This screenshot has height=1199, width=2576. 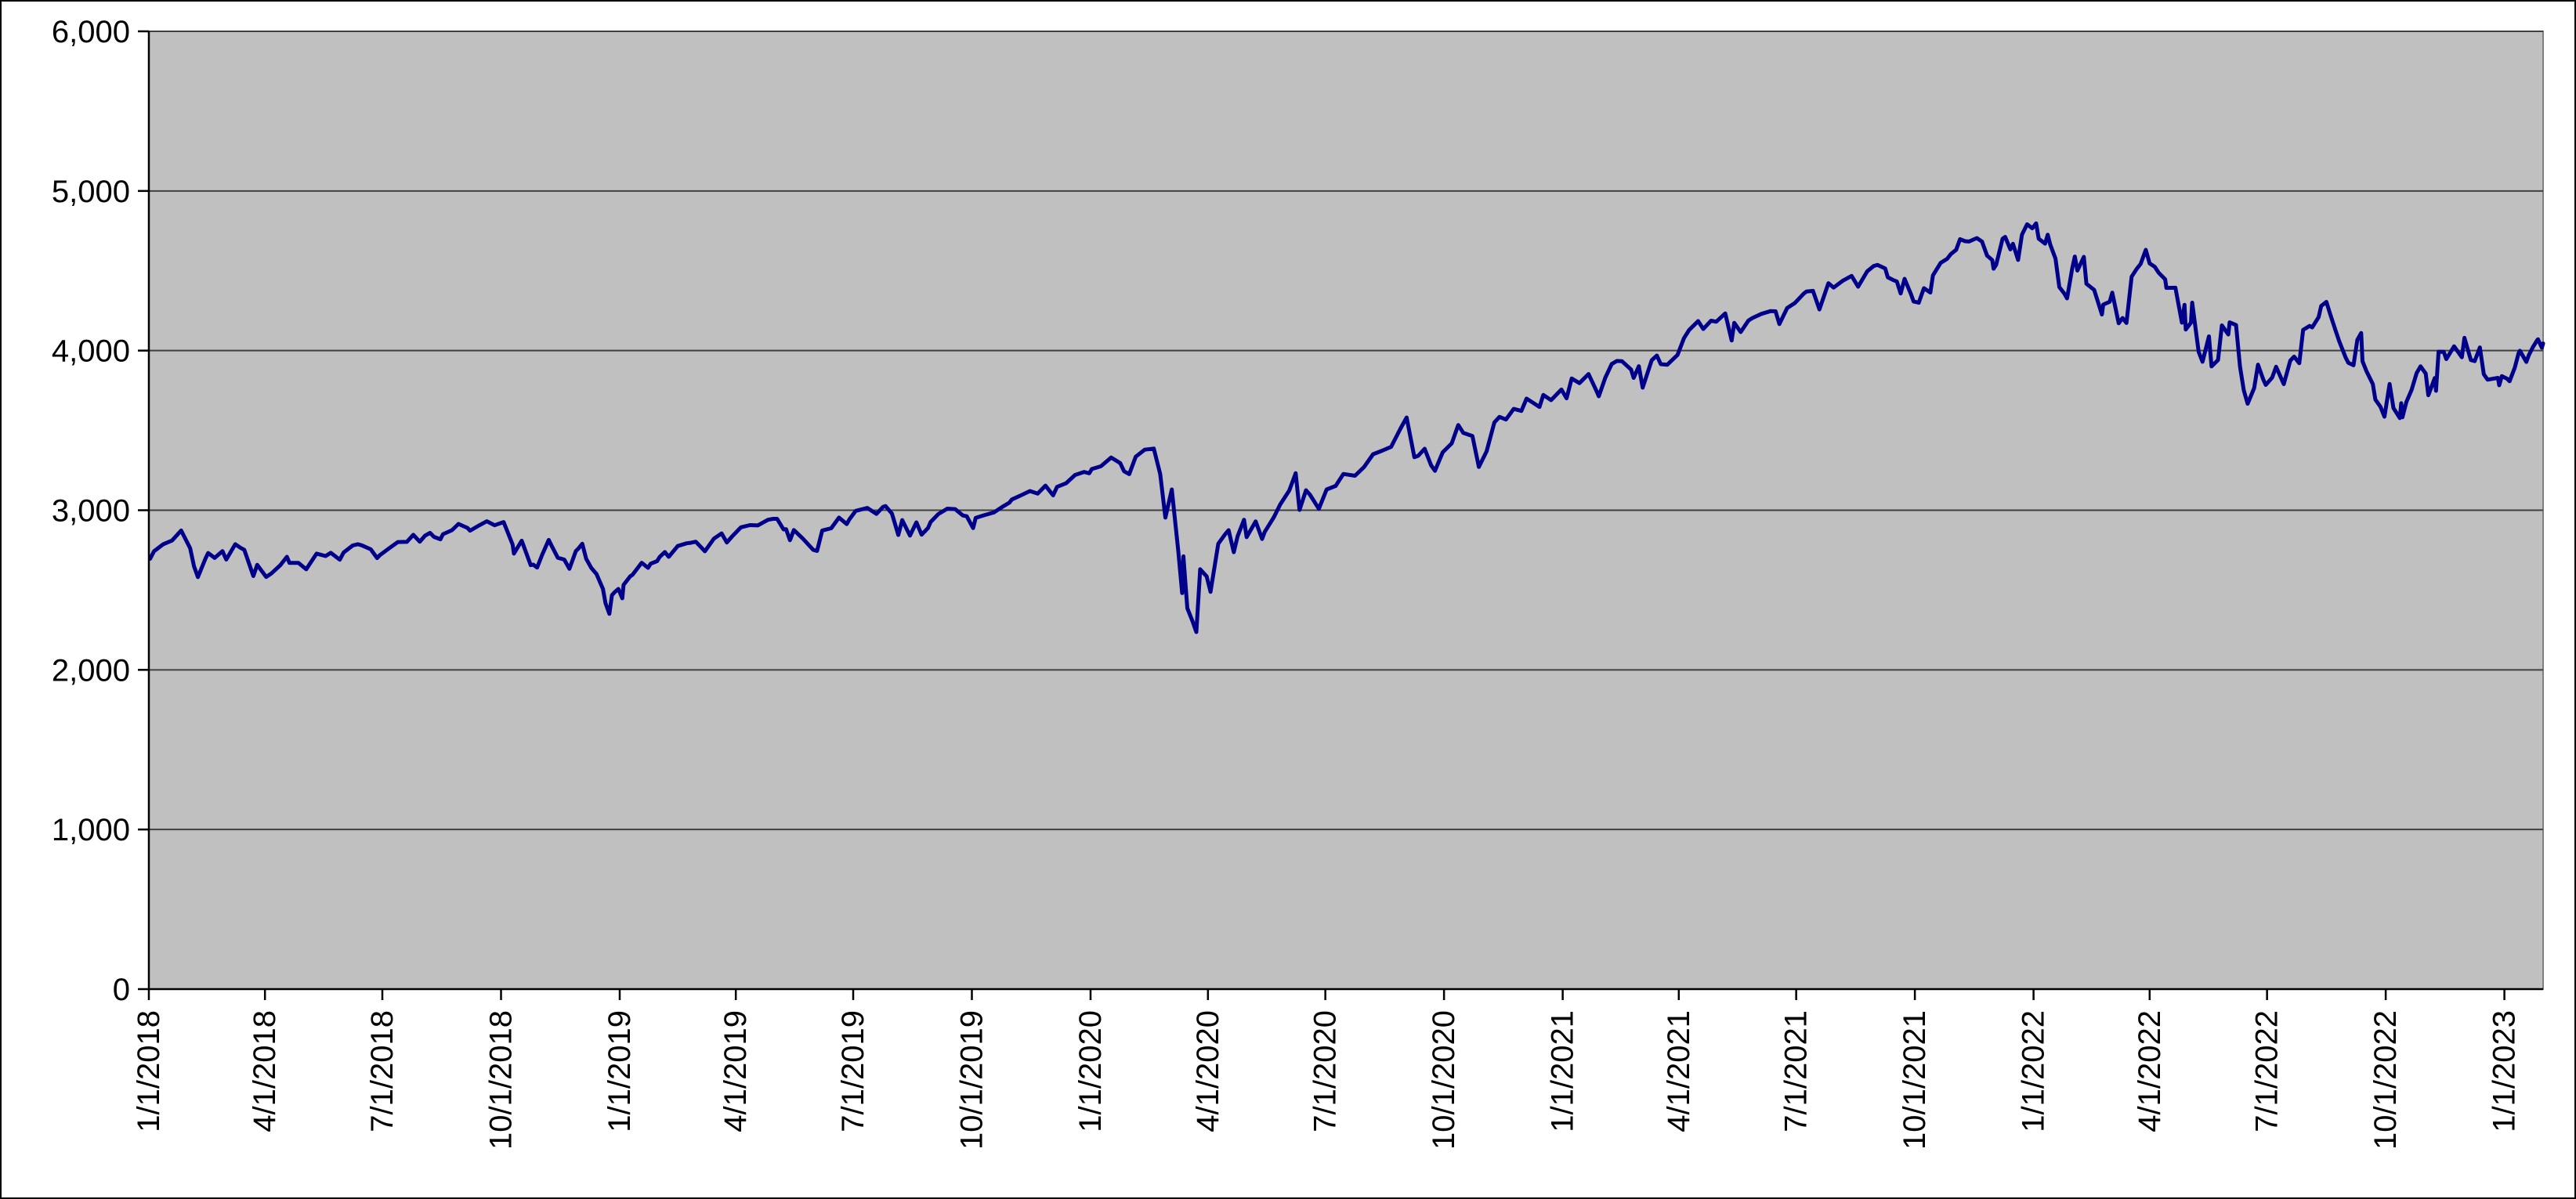 What do you see at coordinates (1796, 1071) in the screenshot?
I see `x-tick-label: 7/1/2021` at bounding box center [1796, 1071].